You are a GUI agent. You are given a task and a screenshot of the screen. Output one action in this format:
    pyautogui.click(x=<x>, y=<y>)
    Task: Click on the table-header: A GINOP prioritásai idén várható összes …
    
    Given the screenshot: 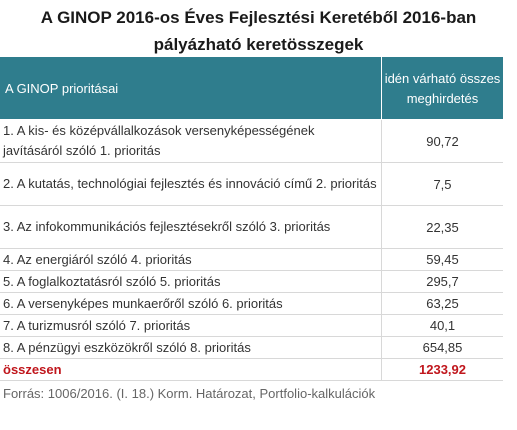 What is the action you would take?
    pyautogui.click(x=251, y=88)
    